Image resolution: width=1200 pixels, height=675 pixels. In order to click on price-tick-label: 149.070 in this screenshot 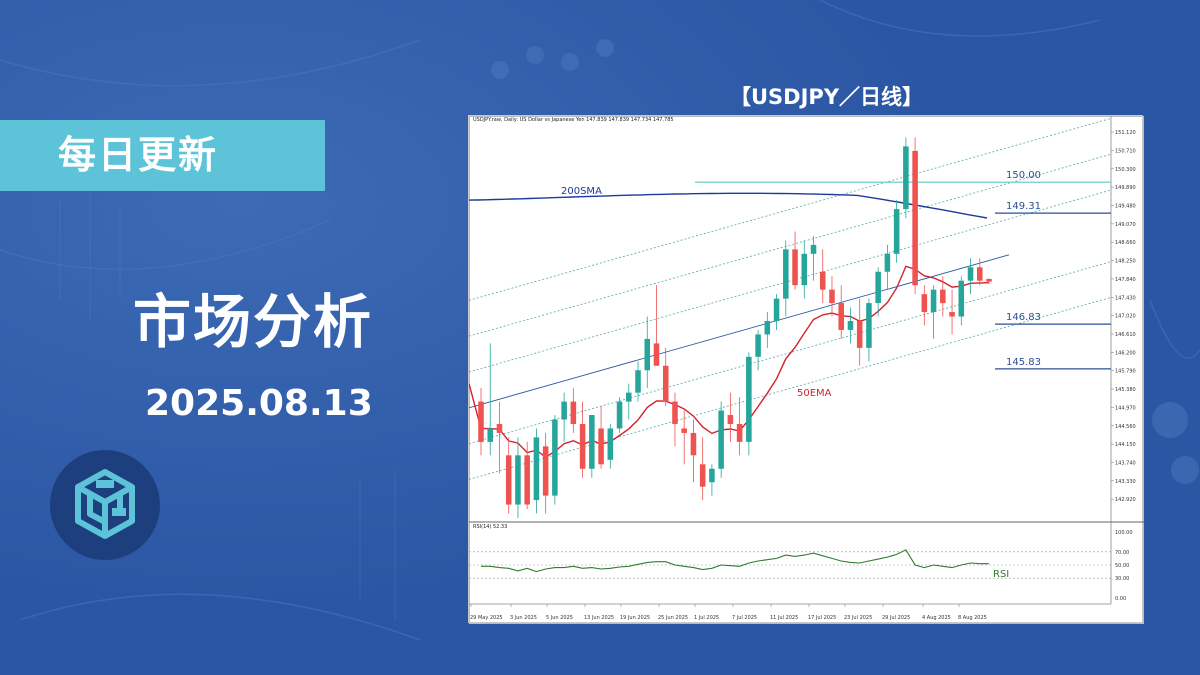, I will do `click(1125, 225)`.